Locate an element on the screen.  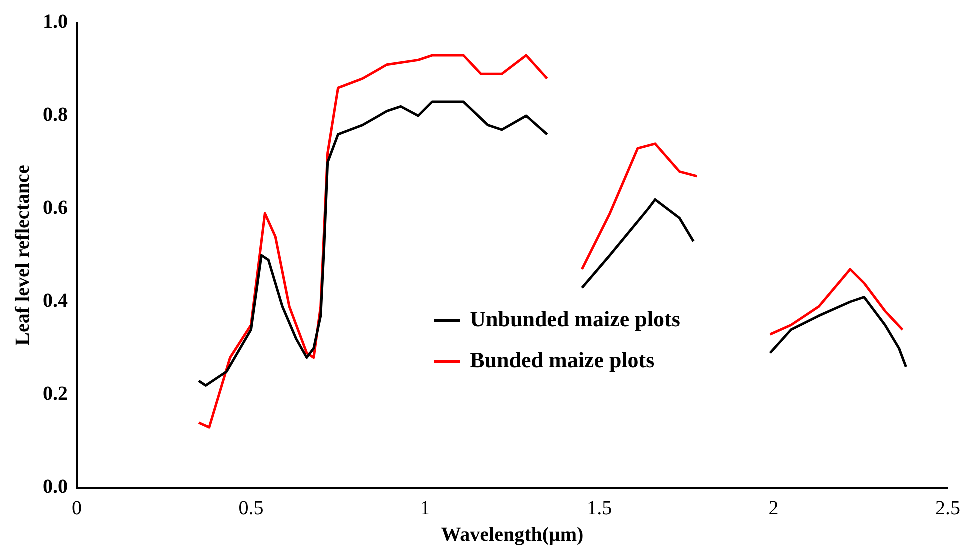
y-tick-label: 0.4 is located at coordinates (55, 301).